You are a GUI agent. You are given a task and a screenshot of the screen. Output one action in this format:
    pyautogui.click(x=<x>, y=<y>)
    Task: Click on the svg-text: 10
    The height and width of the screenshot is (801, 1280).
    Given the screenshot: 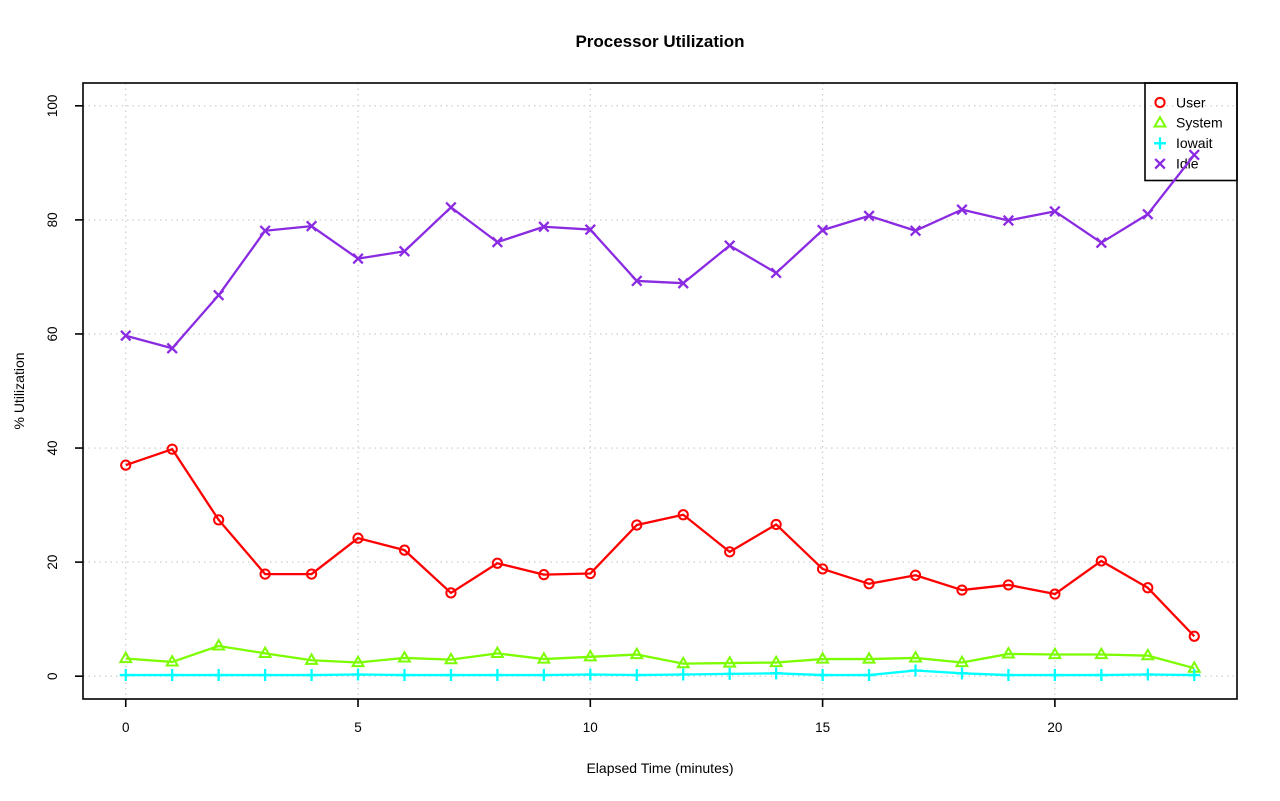 What is the action you would take?
    pyautogui.click(x=590, y=727)
    